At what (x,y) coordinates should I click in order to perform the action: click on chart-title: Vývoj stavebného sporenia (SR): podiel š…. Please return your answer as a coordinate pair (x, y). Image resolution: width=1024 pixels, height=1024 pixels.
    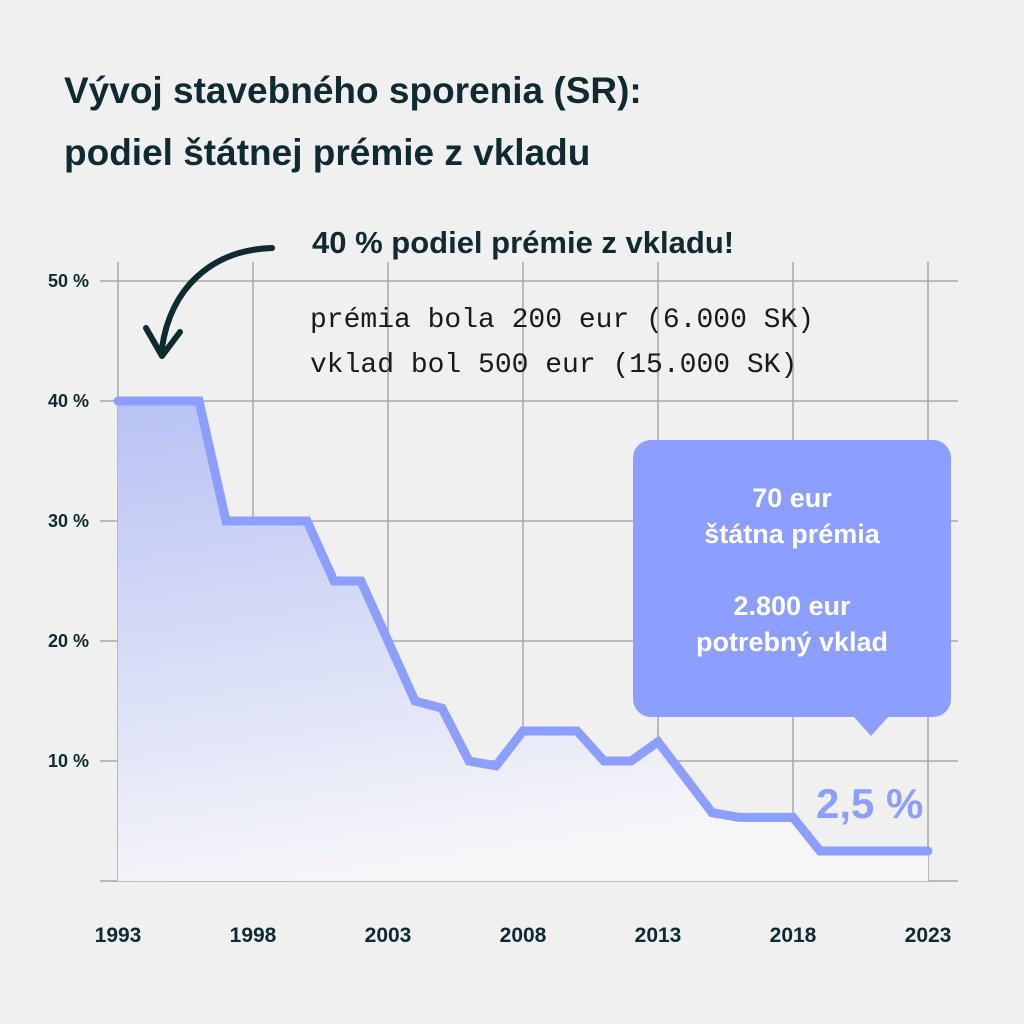
    Looking at the image, I should click on (353, 122).